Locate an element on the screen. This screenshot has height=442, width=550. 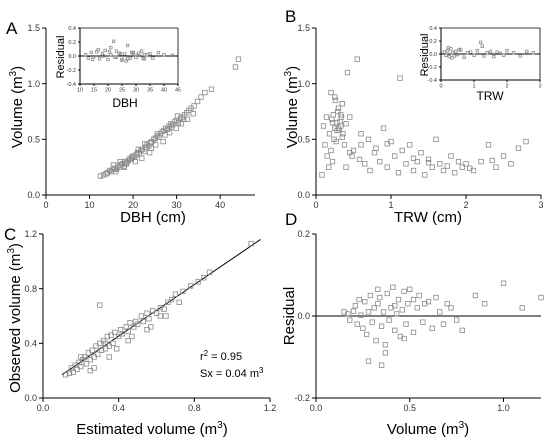
panel-a-inset-x-label: DBH is located at coordinates (124, 103).